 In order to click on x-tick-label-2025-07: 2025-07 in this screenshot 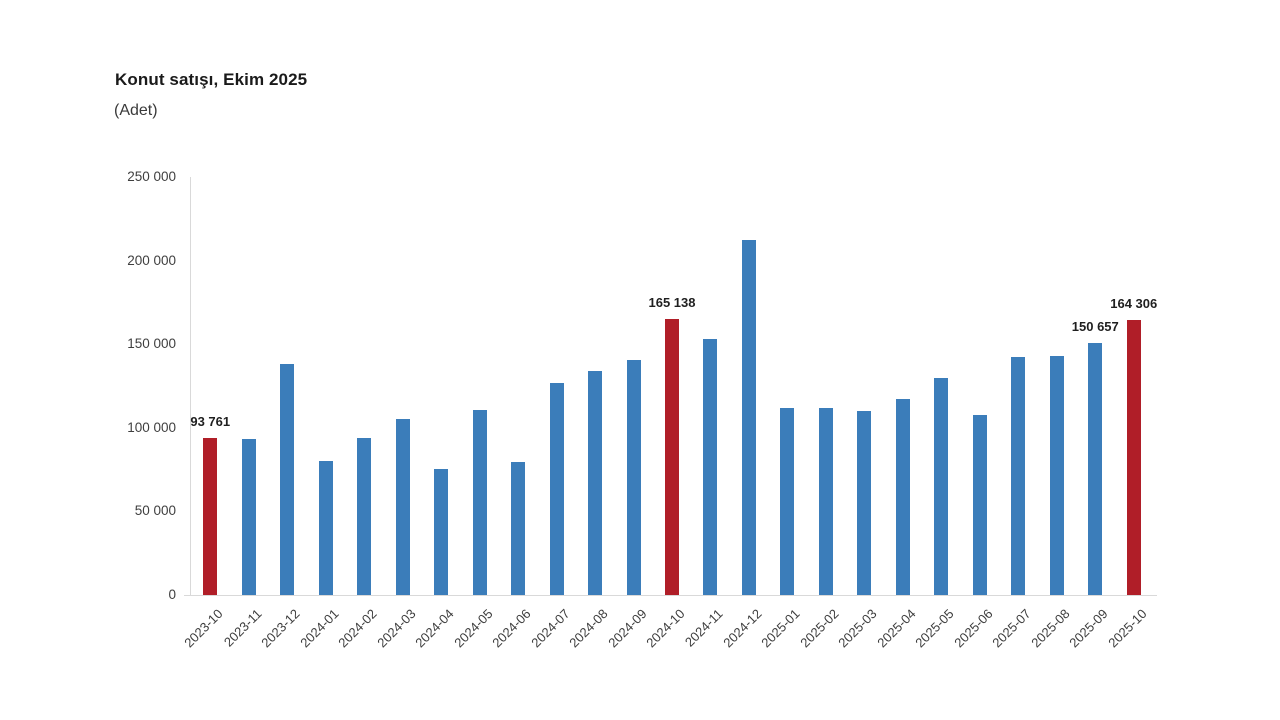, I will do `click(1011, 628)`.